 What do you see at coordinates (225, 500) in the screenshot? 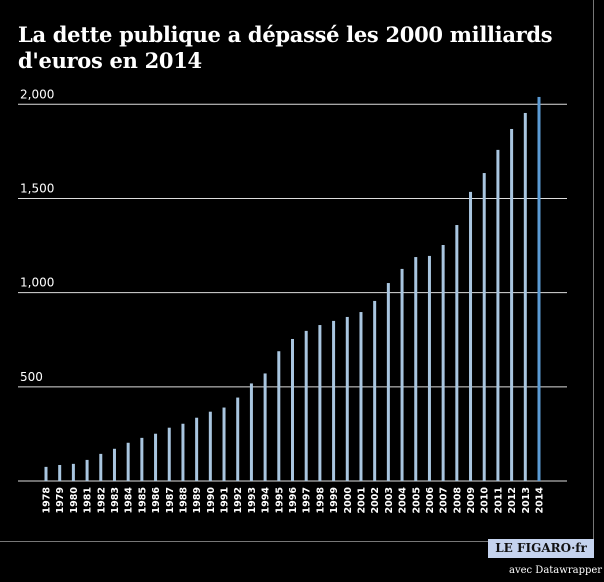
I see `x-tick-label: 1991` at bounding box center [225, 500].